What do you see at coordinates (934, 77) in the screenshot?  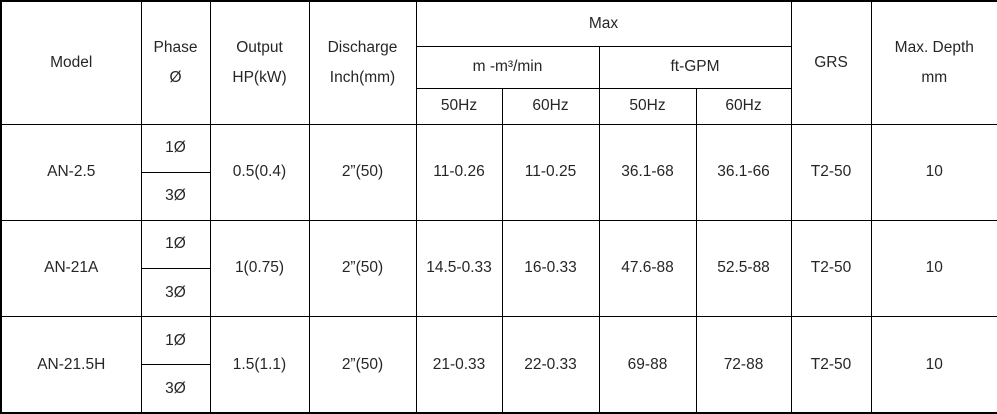 I see `header-max-depth-line2: mm` at bounding box center [934, 77].